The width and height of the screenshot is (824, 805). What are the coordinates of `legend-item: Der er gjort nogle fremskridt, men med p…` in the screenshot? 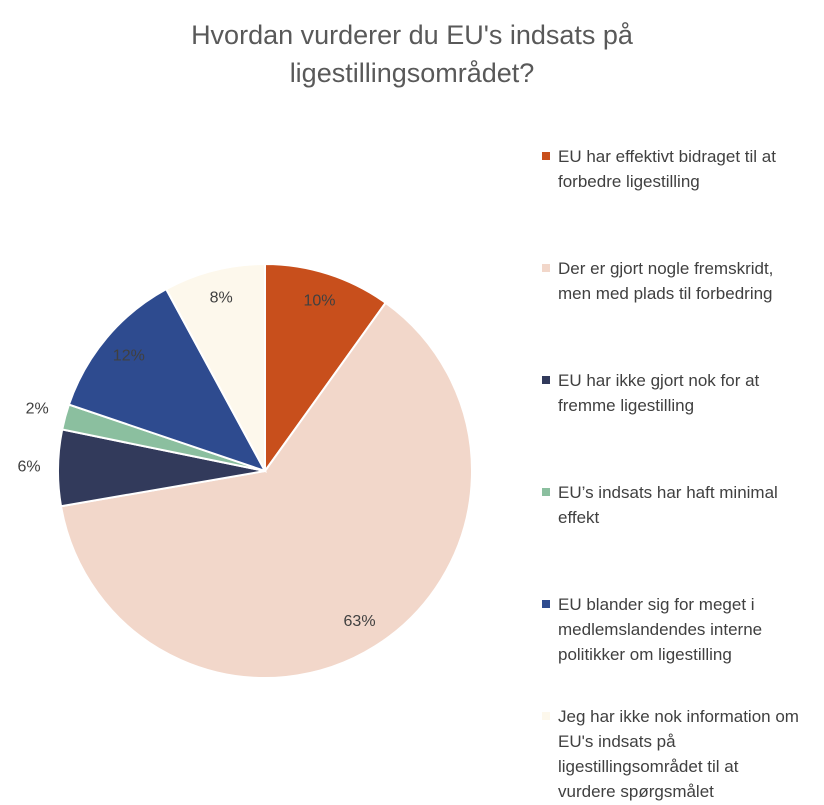 It's located at (670, 312).